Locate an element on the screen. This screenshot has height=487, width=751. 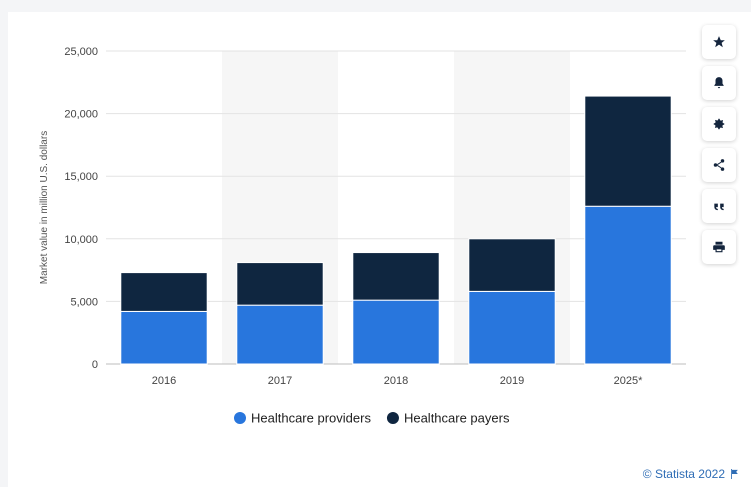
y-axis-label: Market value in million U.S. dollars is located at coordinates (44, 207).